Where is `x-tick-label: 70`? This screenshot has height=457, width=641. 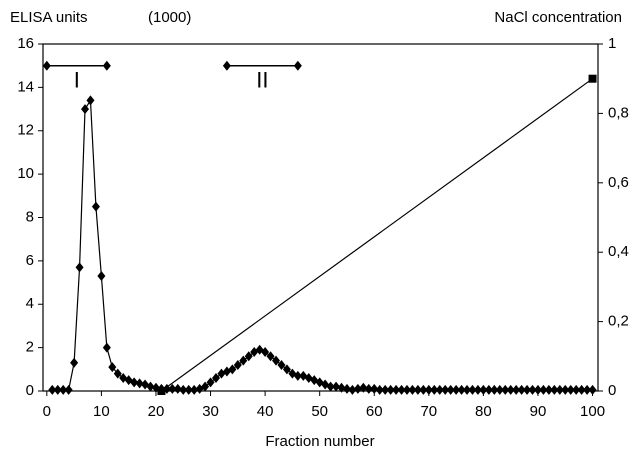
x-tick-label: 70 is located at coordinates (428, 411).